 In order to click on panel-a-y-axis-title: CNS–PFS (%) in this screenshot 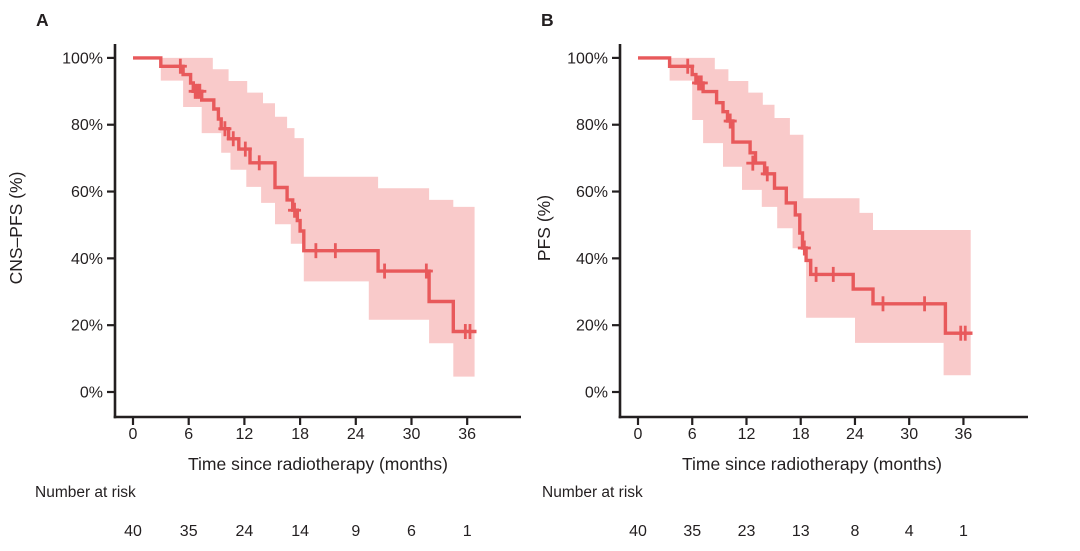, I will do `click(16, 228)`.